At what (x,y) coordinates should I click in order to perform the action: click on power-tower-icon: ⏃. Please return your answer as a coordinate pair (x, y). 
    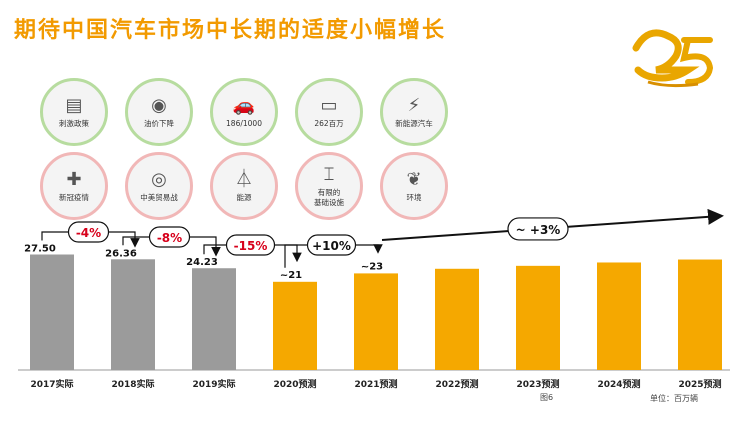
    Looking at the image, I should click on (244, 179).